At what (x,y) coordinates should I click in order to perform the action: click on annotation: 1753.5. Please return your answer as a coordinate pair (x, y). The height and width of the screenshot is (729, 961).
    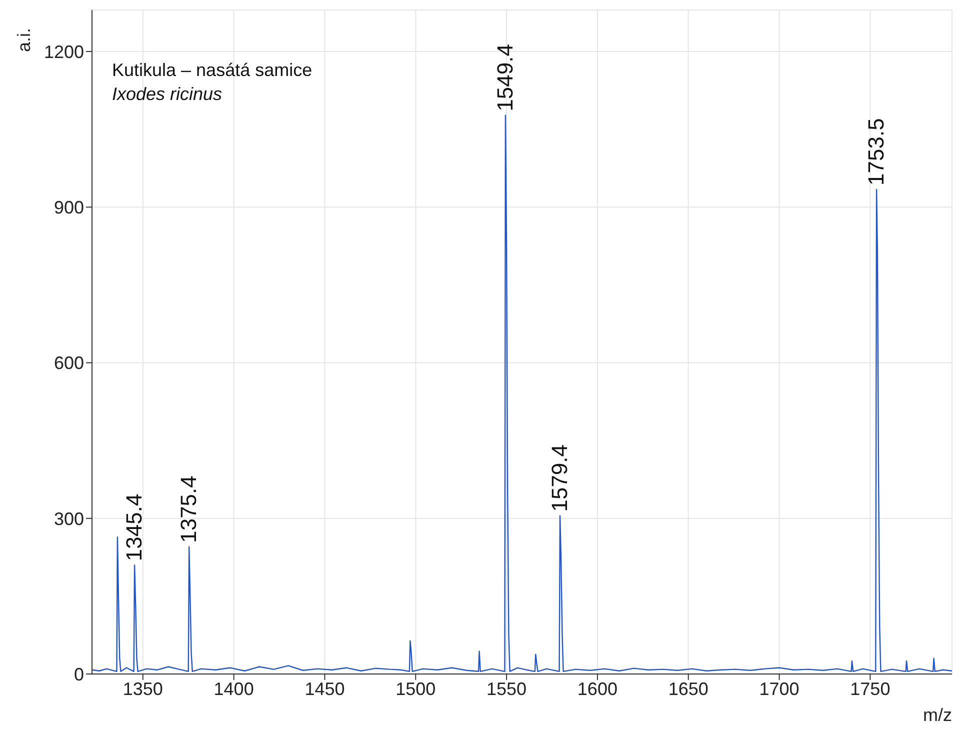
    Looking at the image, I should click on (876, 152).